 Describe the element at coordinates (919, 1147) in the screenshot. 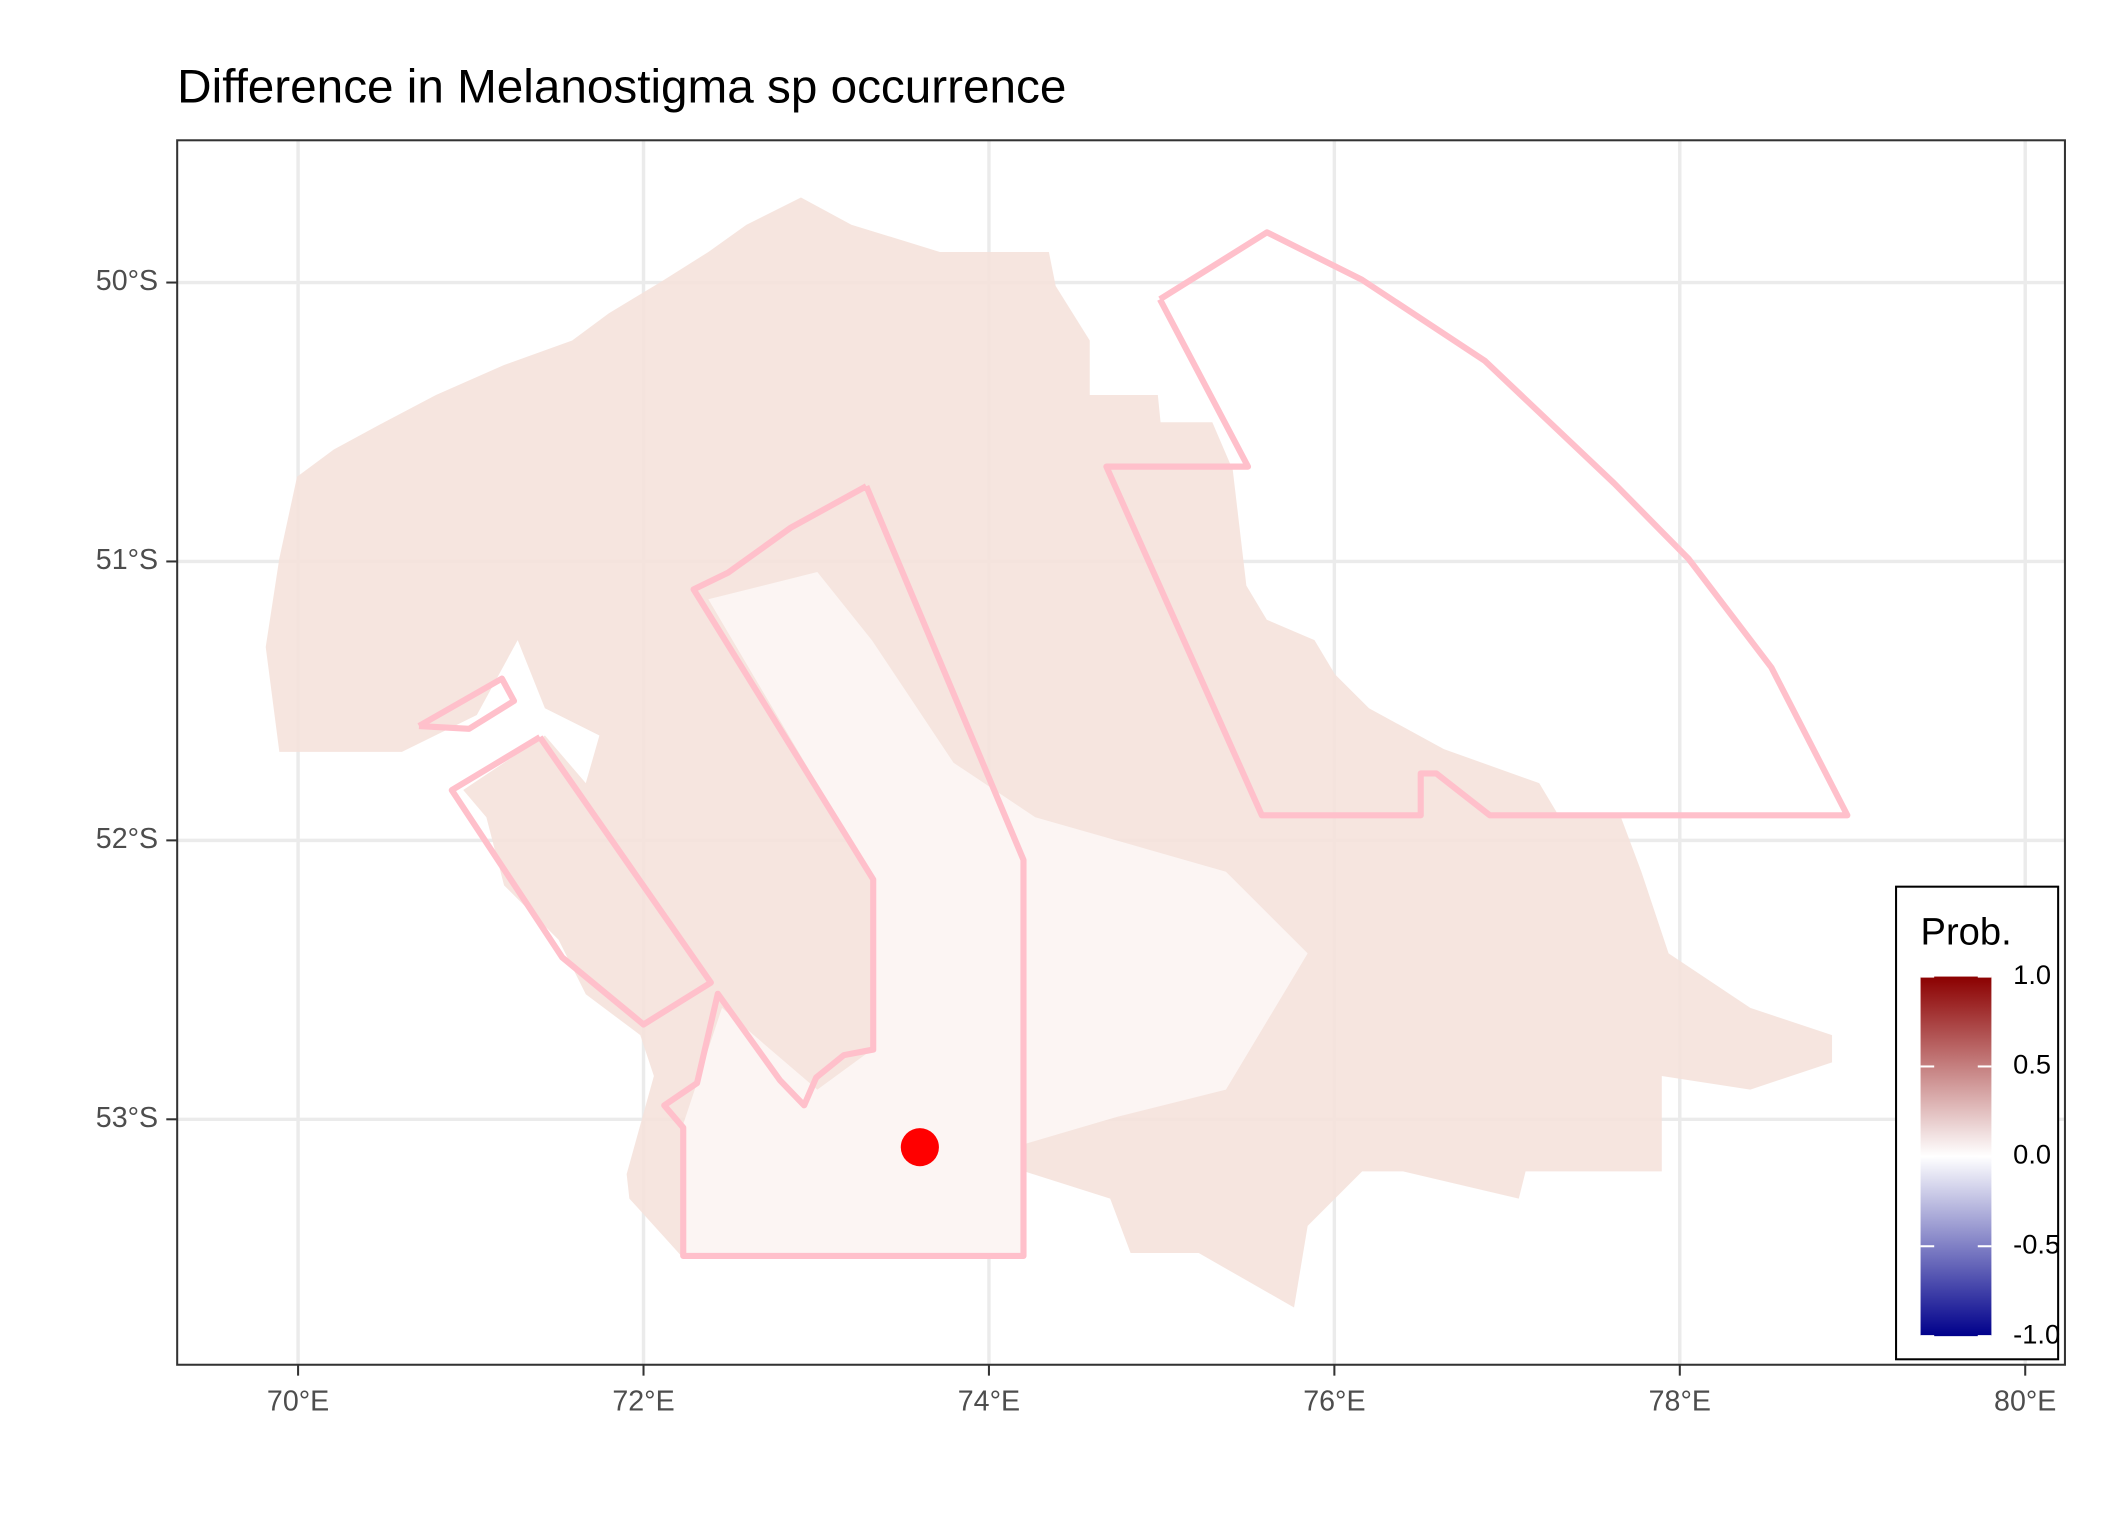

I see `location-point` at that location.